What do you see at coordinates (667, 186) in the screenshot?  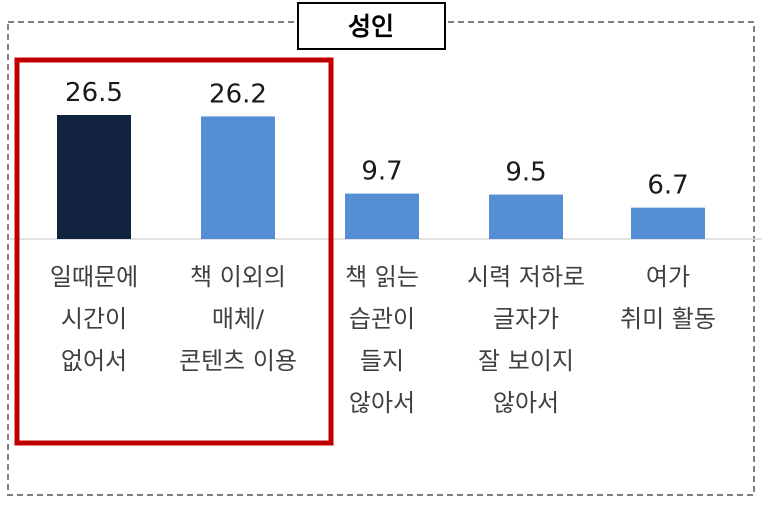 I see `value-label-4: 6.7` at bounding box center [667, 186].